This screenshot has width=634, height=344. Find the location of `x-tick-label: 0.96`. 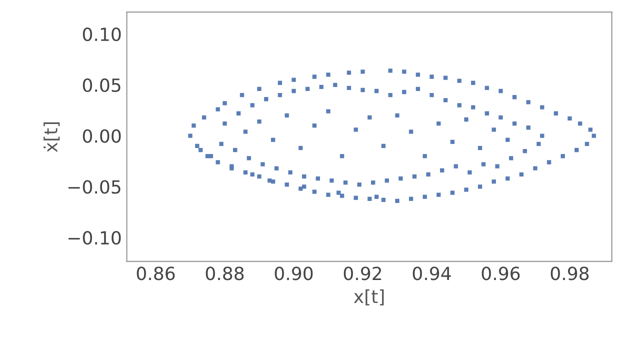

x-tick-label: 0.96 is located at coordinates (501, 273).